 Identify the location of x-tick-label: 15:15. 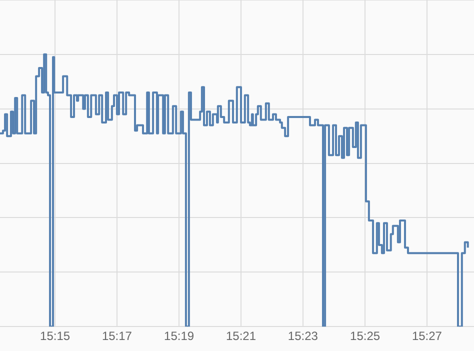
(55, 336).